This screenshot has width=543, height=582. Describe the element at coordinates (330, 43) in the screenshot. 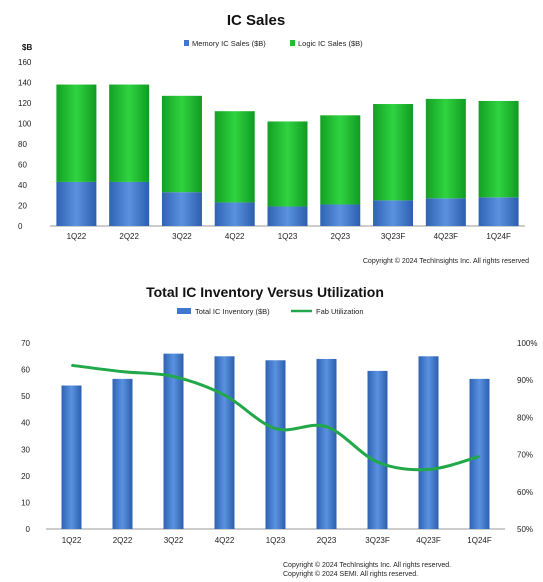

I see `legend-label: Logic IC Sales ($B)` at that location.